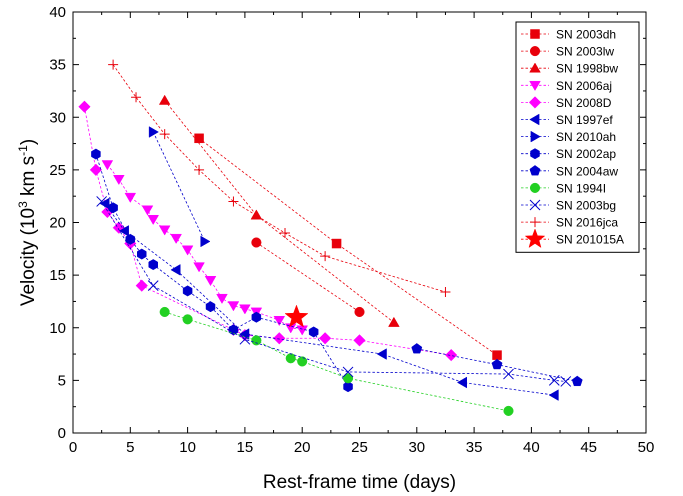 The image size is (683, 496). Describe the element at coordinates (187, 447) in the screenshot. I see `x-tick-label: 10` at that location.